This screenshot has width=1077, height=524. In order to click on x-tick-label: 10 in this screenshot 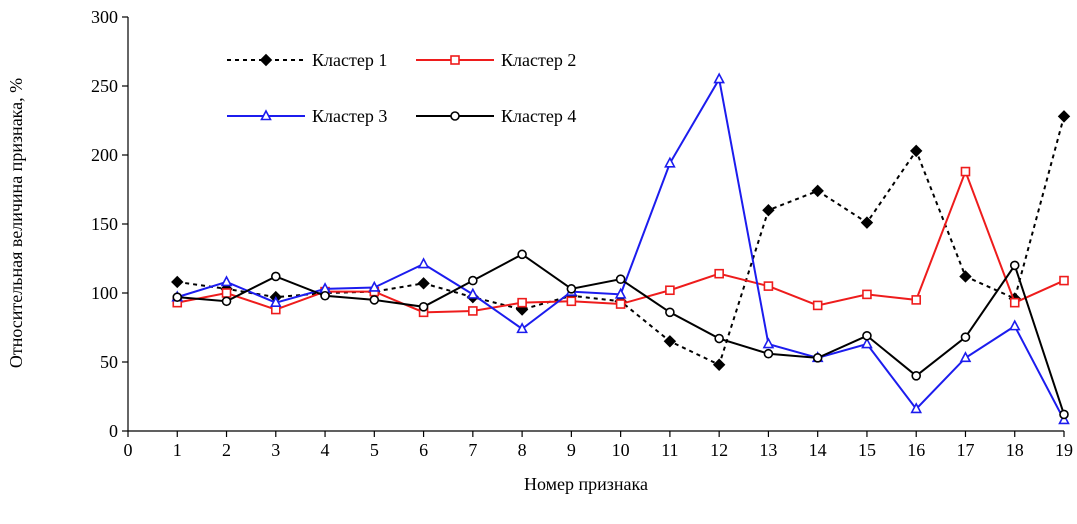, I will do `click(621, 450)`.